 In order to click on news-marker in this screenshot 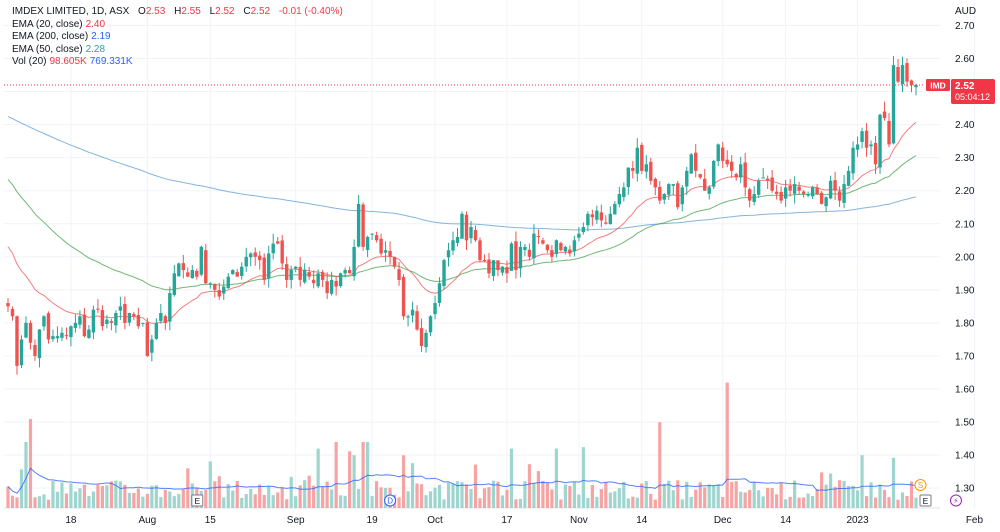, I will do `click(955, 500)`.